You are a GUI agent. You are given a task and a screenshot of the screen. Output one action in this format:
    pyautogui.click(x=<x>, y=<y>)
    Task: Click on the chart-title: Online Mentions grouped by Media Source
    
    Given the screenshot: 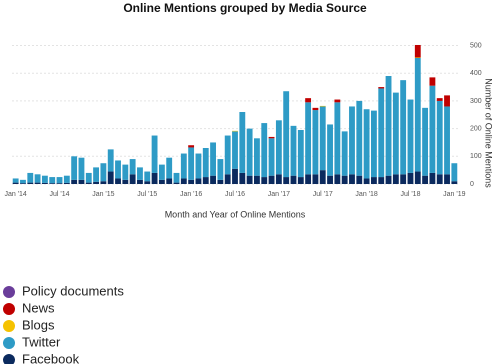 What is the action you would take?
    pyautogui.click(x=245, y=8)
    